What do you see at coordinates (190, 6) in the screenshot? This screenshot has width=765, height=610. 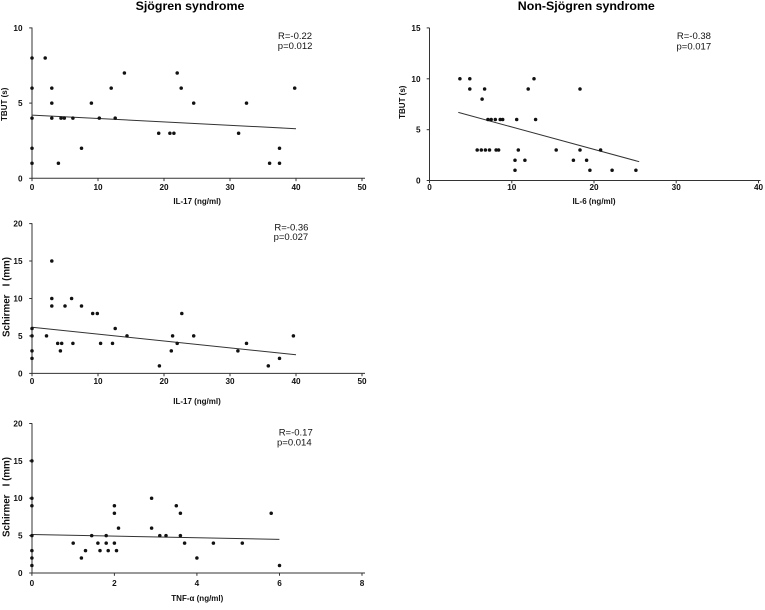 I see `svg-text: Sjögren syndrome` at bounding box center [190, 6].